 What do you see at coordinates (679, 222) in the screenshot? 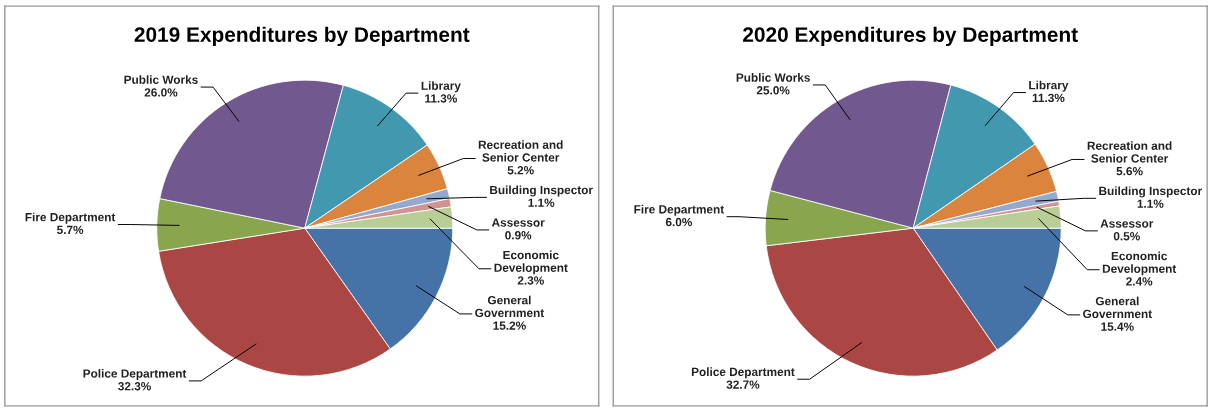
I see `data-label: 6.0%` at bounding box center [679, 222].